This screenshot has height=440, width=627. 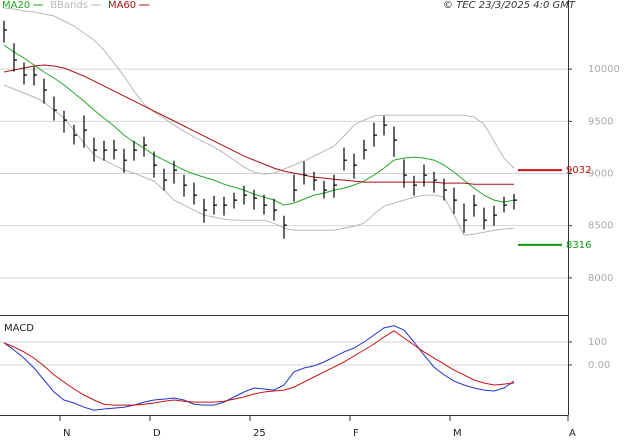 I want to click on legend-label: MA20, so click(x=16, y=5).